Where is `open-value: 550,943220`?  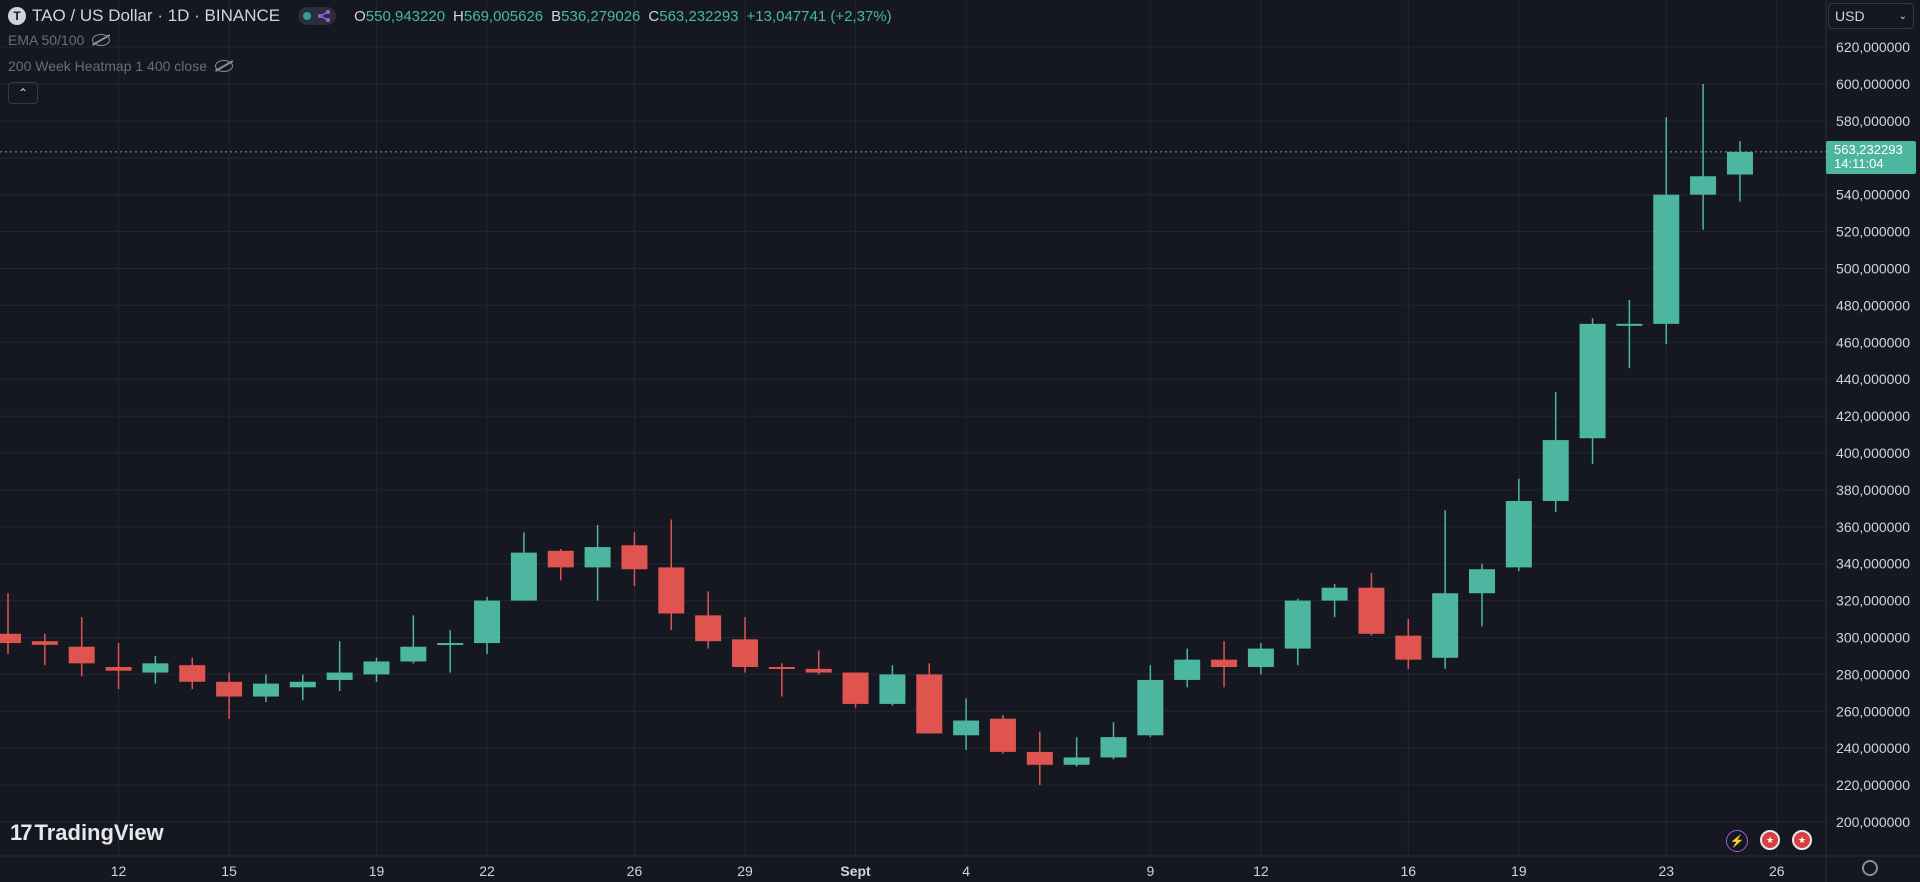 open-value: 550,943220 is located at coordinates (405, 16).